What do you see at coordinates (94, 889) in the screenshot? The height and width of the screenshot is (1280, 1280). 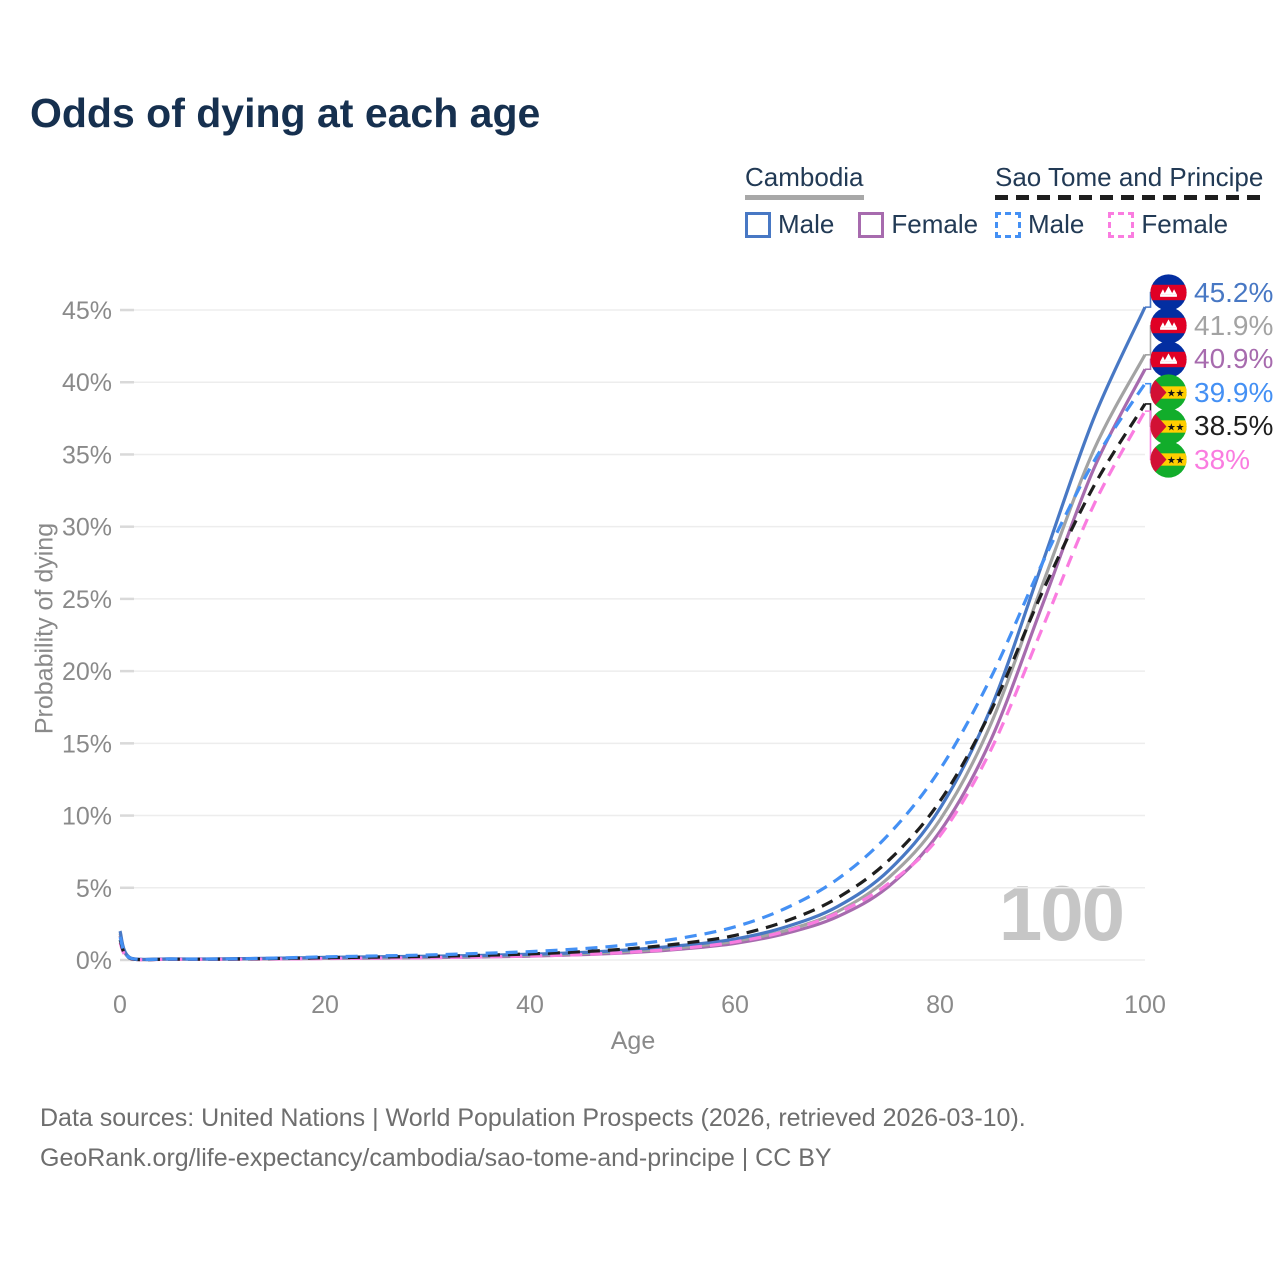 I see `y-tick-label: 5%` at bounding box center [94, 889].